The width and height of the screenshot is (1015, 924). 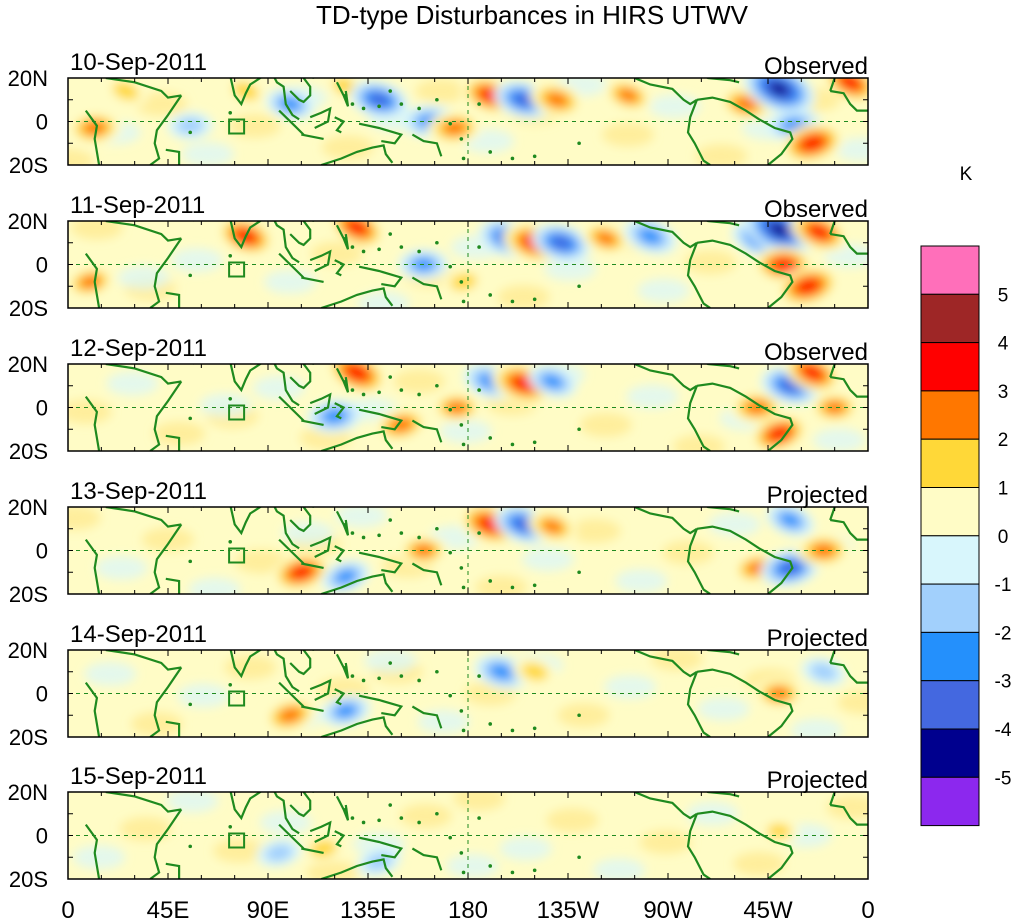 What do you see at coordinates (138, 491) in the screenshot?
I see `panel-date: 13-Sep-2011` at bounding box center [138, 491].